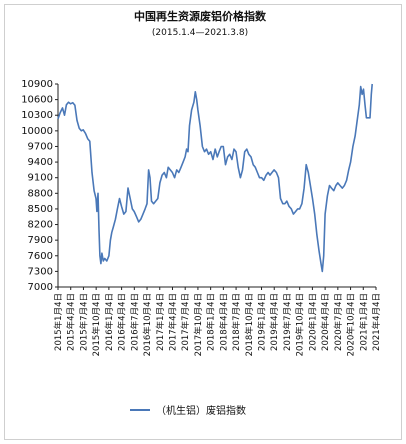 The height and width of the screenshot is (444, 406). Describe the element at coordinates (40, 287) in the screenshot. I see `y-tick-label: 7000` at that location.